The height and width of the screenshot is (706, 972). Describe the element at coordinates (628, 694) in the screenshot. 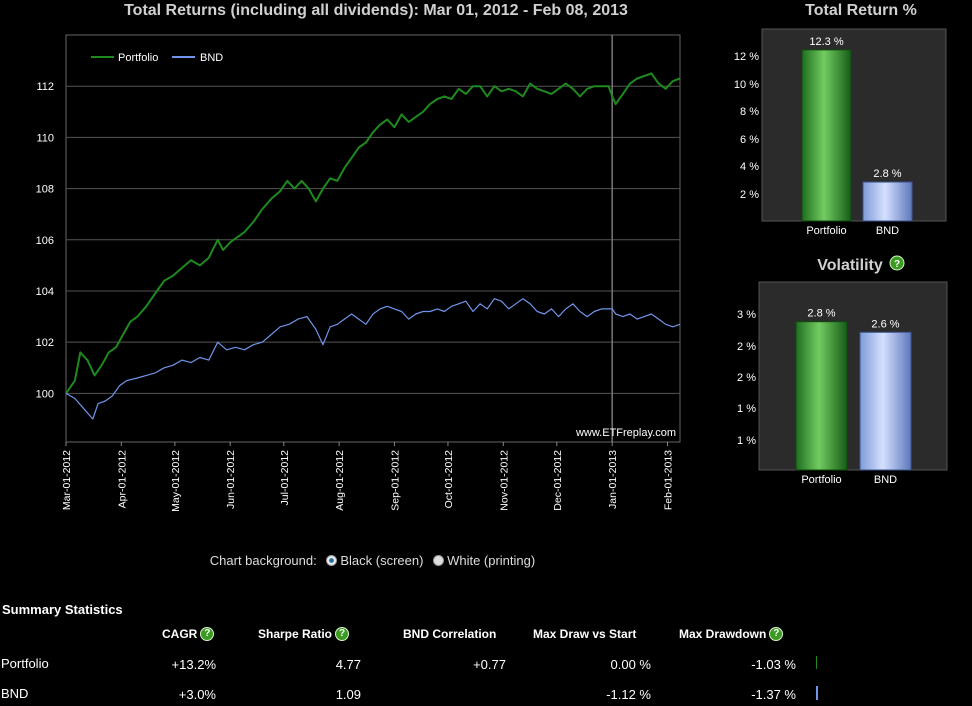

I see `row-bnd-max-draw-vs-start: -1.12 %` at that location.